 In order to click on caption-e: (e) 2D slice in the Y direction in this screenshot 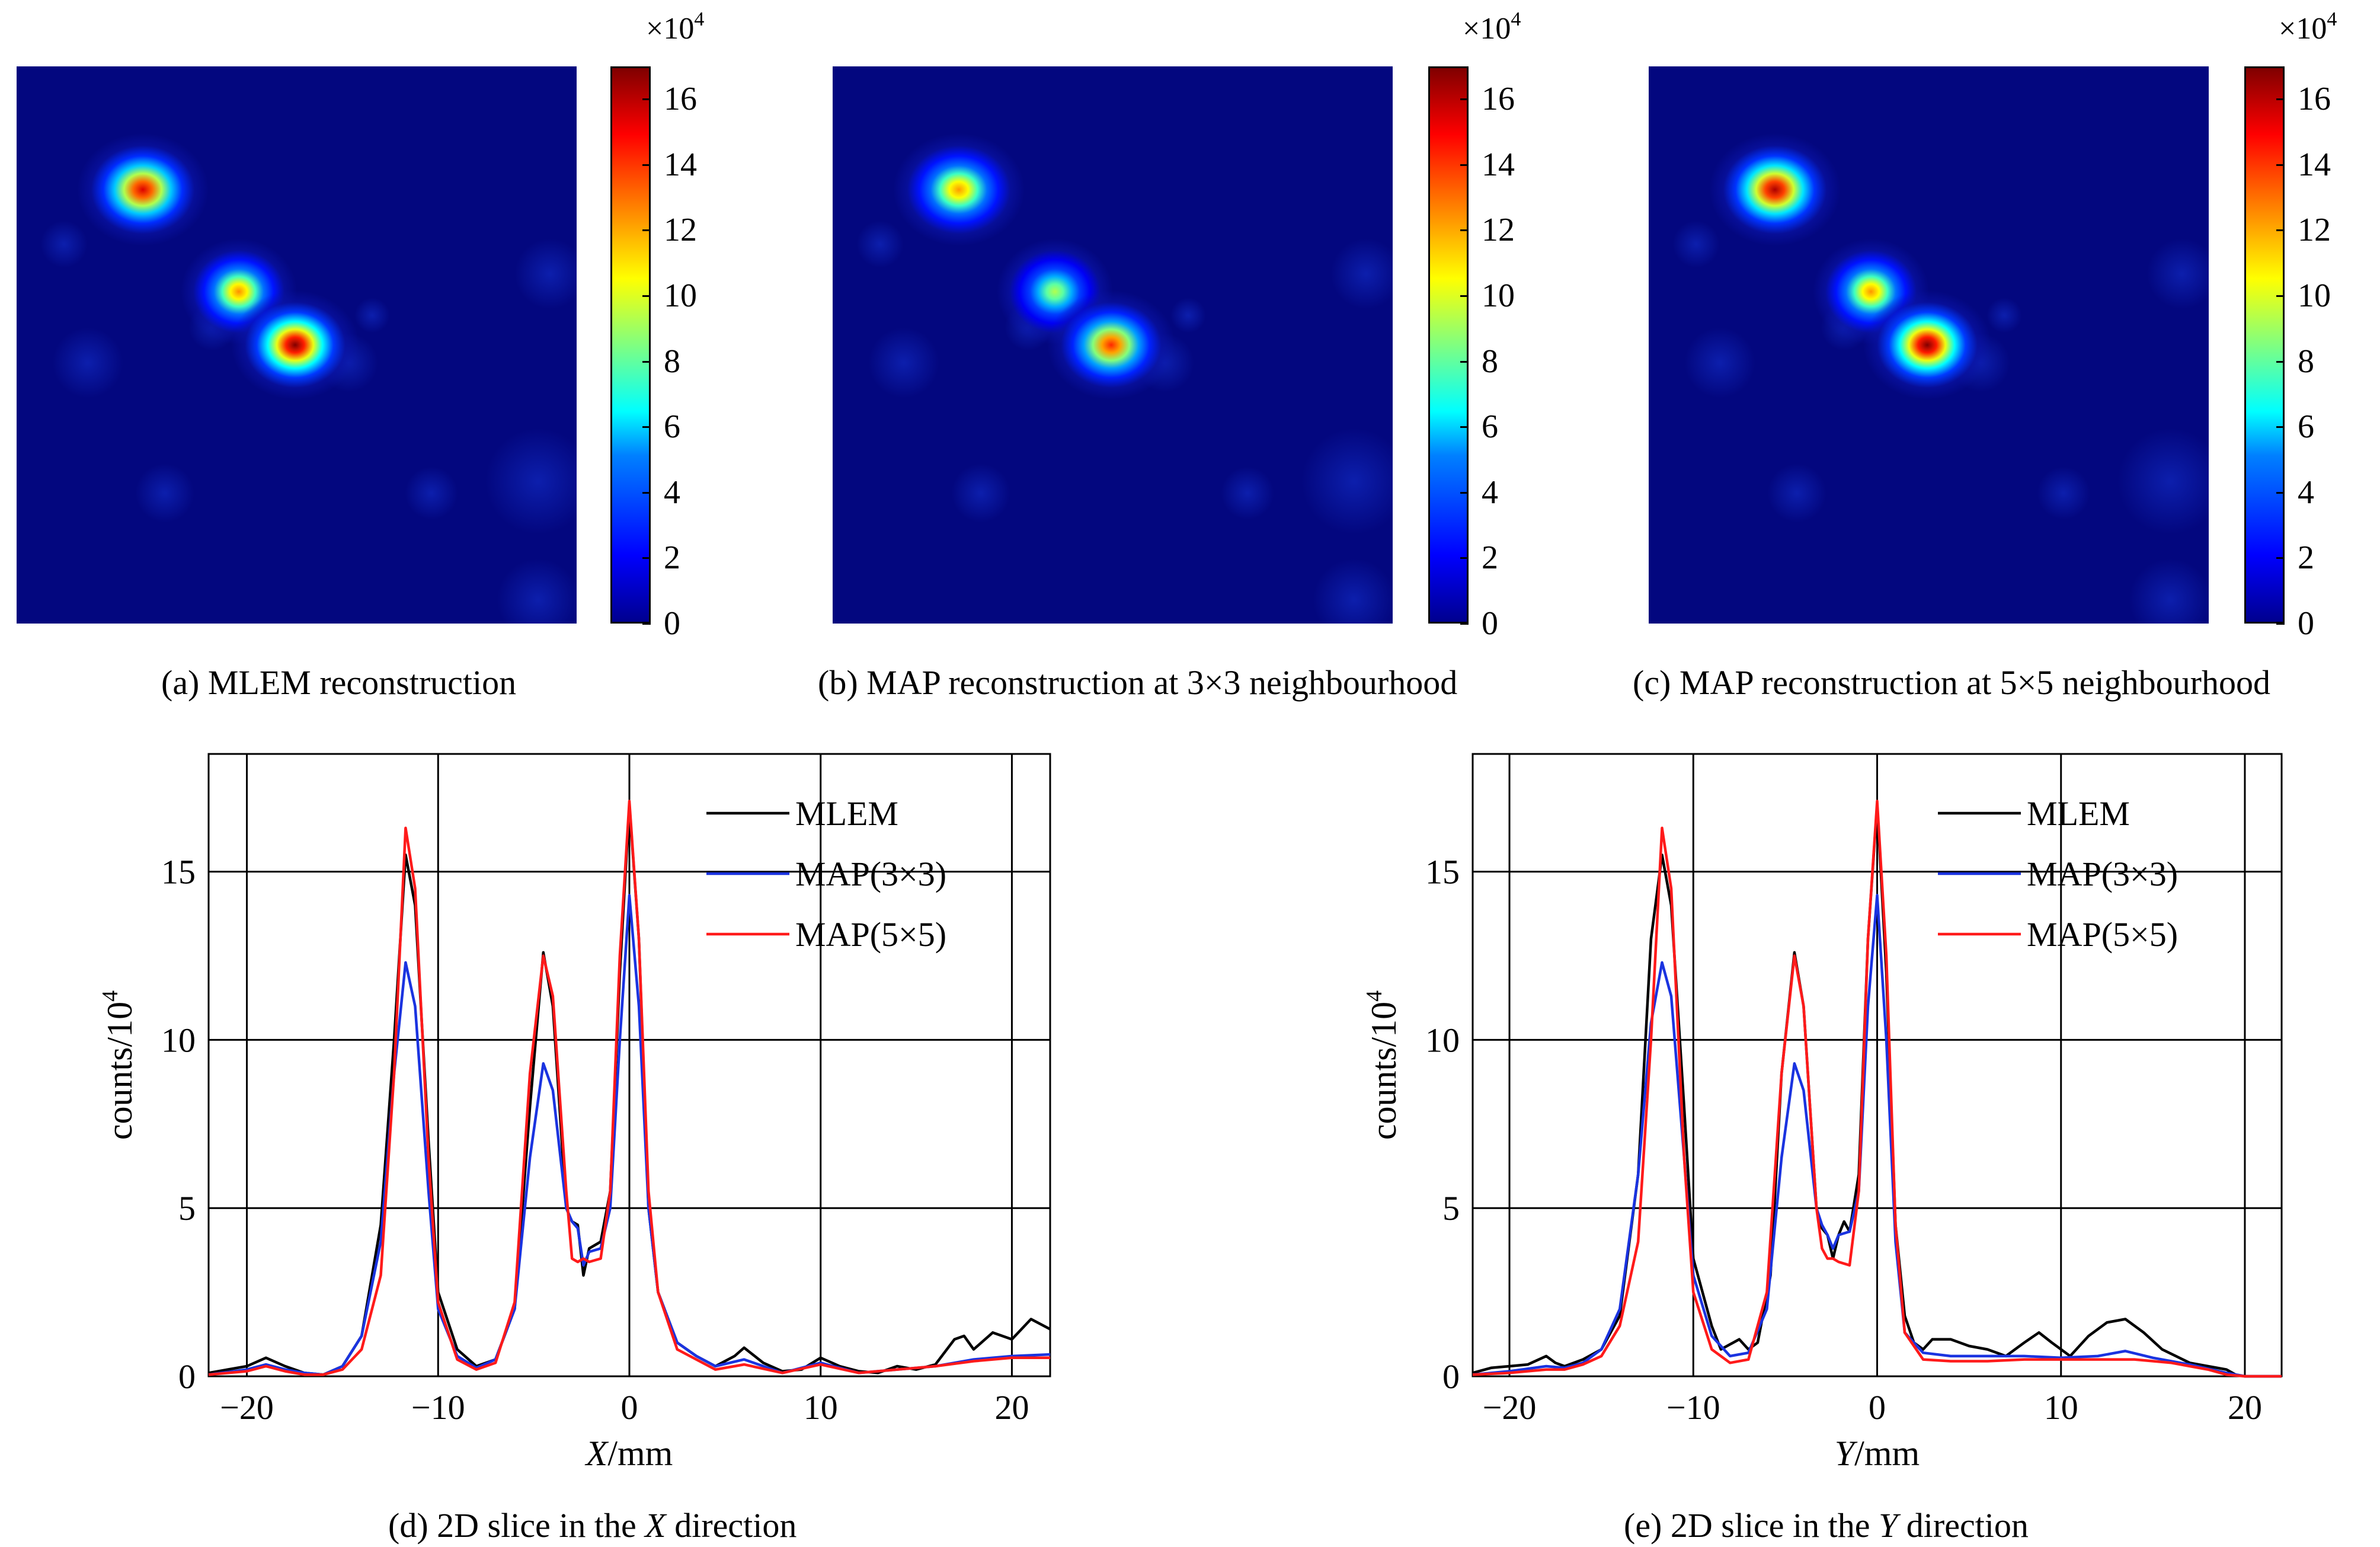, I will do `click(1827, 1526)`.